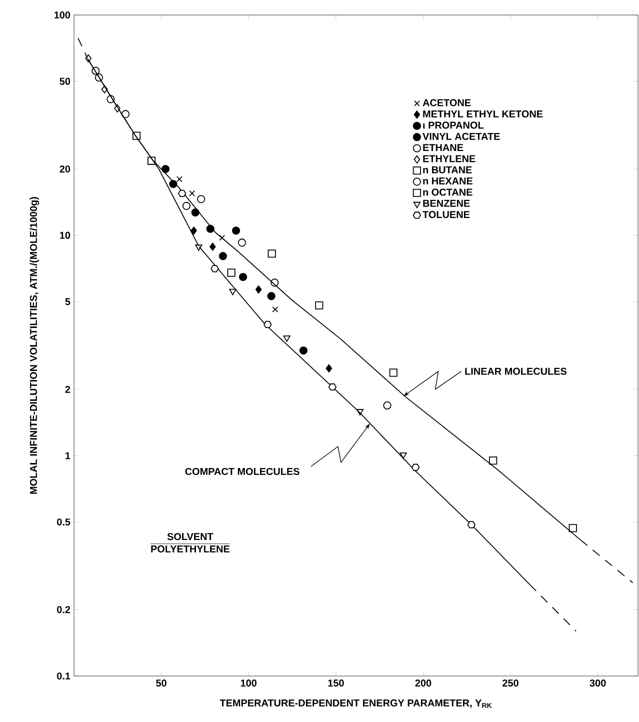 The height and width of the screenshot is (722, 639). What do you see at coordinates (67, 302) in the screenshot?
I see `y-tick-label: 5` at bounding box center [67, 302].